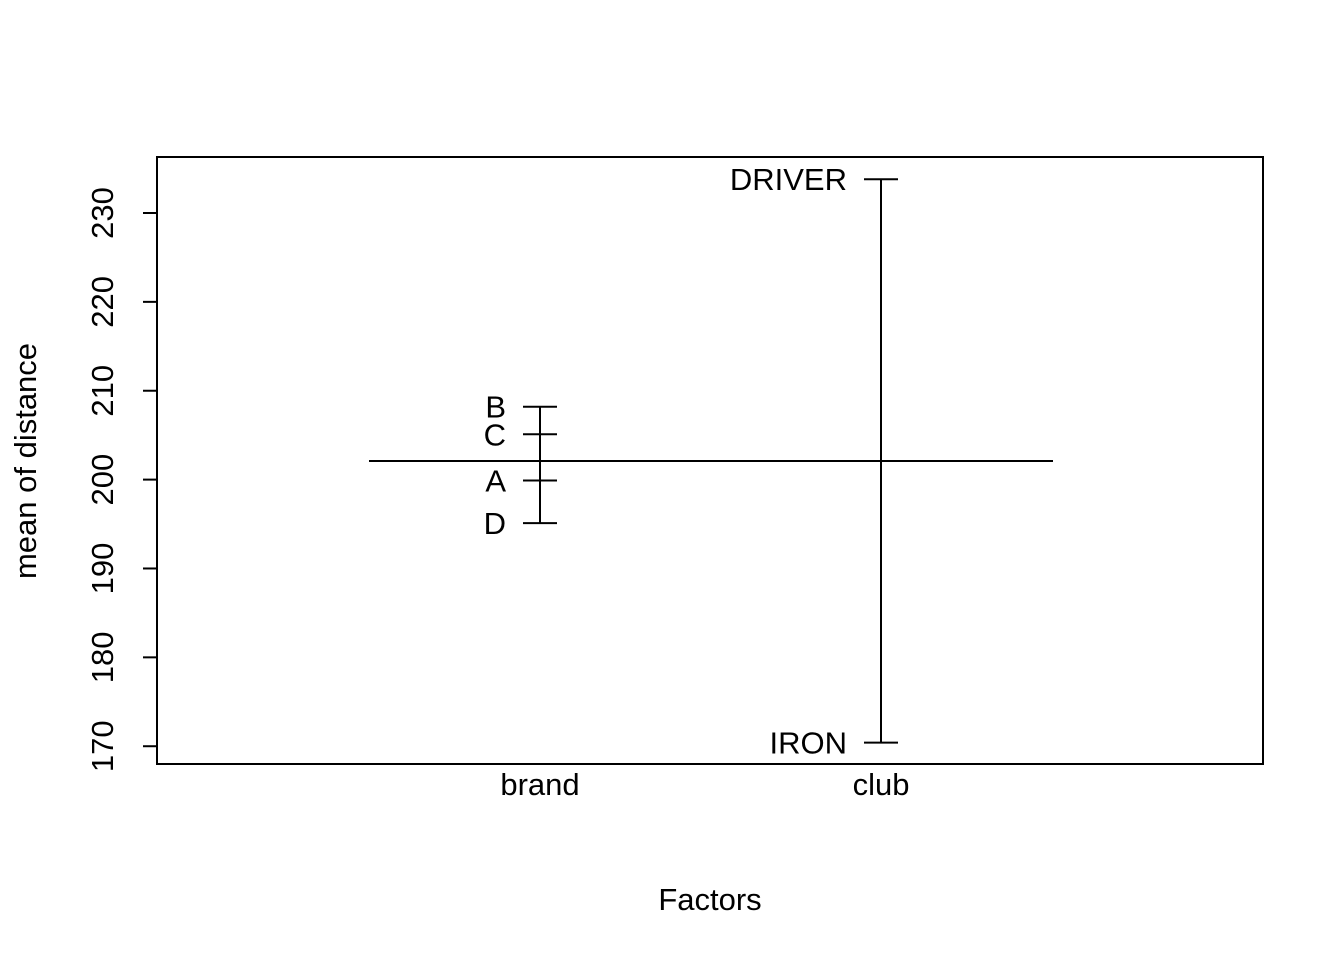 The image size is (1344, 960). I want to click on level-label: A, so click(495, 480).